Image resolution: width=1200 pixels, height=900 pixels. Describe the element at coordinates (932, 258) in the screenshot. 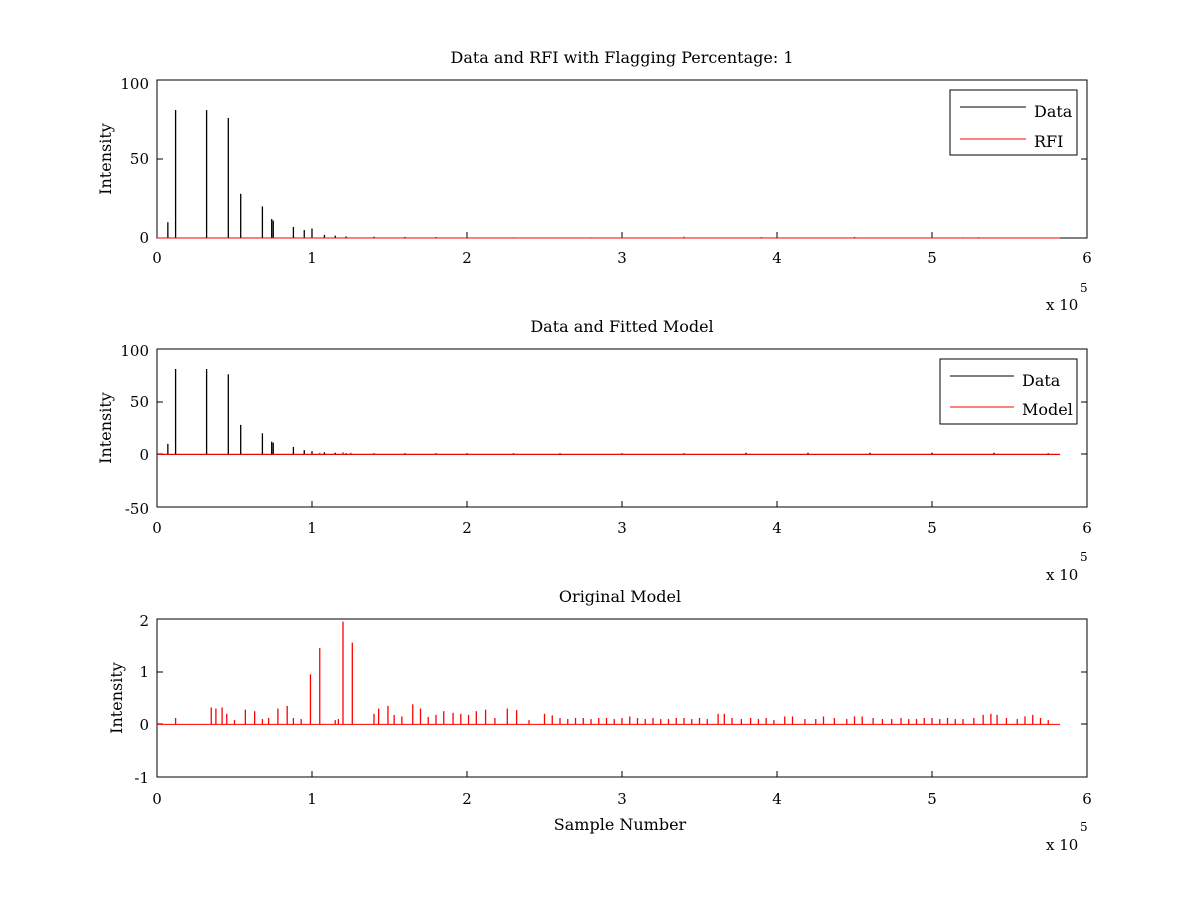

I see `panel-1-xtick-label-5: 5` at that location.